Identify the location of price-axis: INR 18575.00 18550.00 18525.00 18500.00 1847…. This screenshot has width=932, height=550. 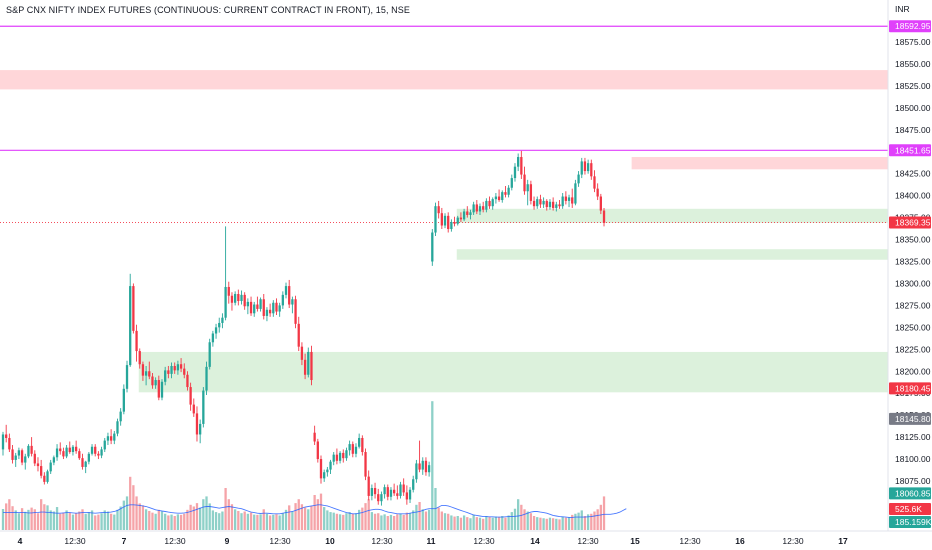
(909, 265).